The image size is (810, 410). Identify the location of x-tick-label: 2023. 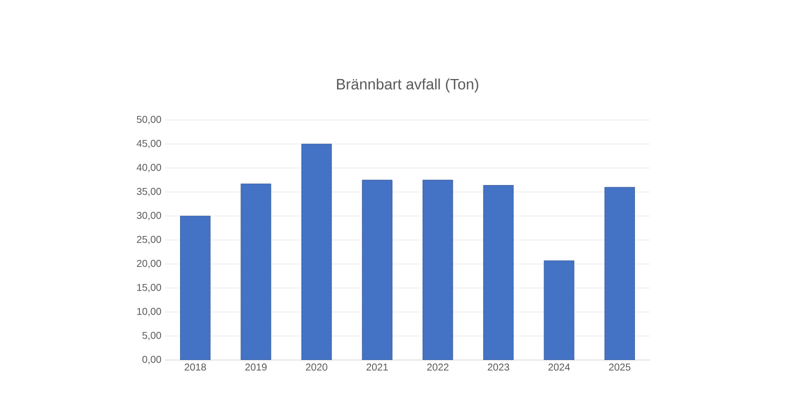
(499, 367).